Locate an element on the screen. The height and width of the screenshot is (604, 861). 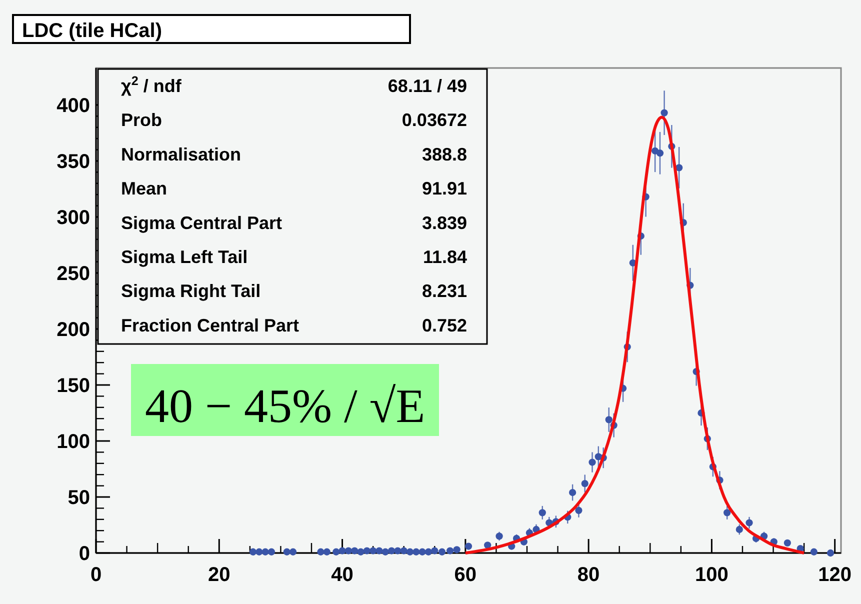
x-tick-label: 40 is located at coordinates (342, 575).